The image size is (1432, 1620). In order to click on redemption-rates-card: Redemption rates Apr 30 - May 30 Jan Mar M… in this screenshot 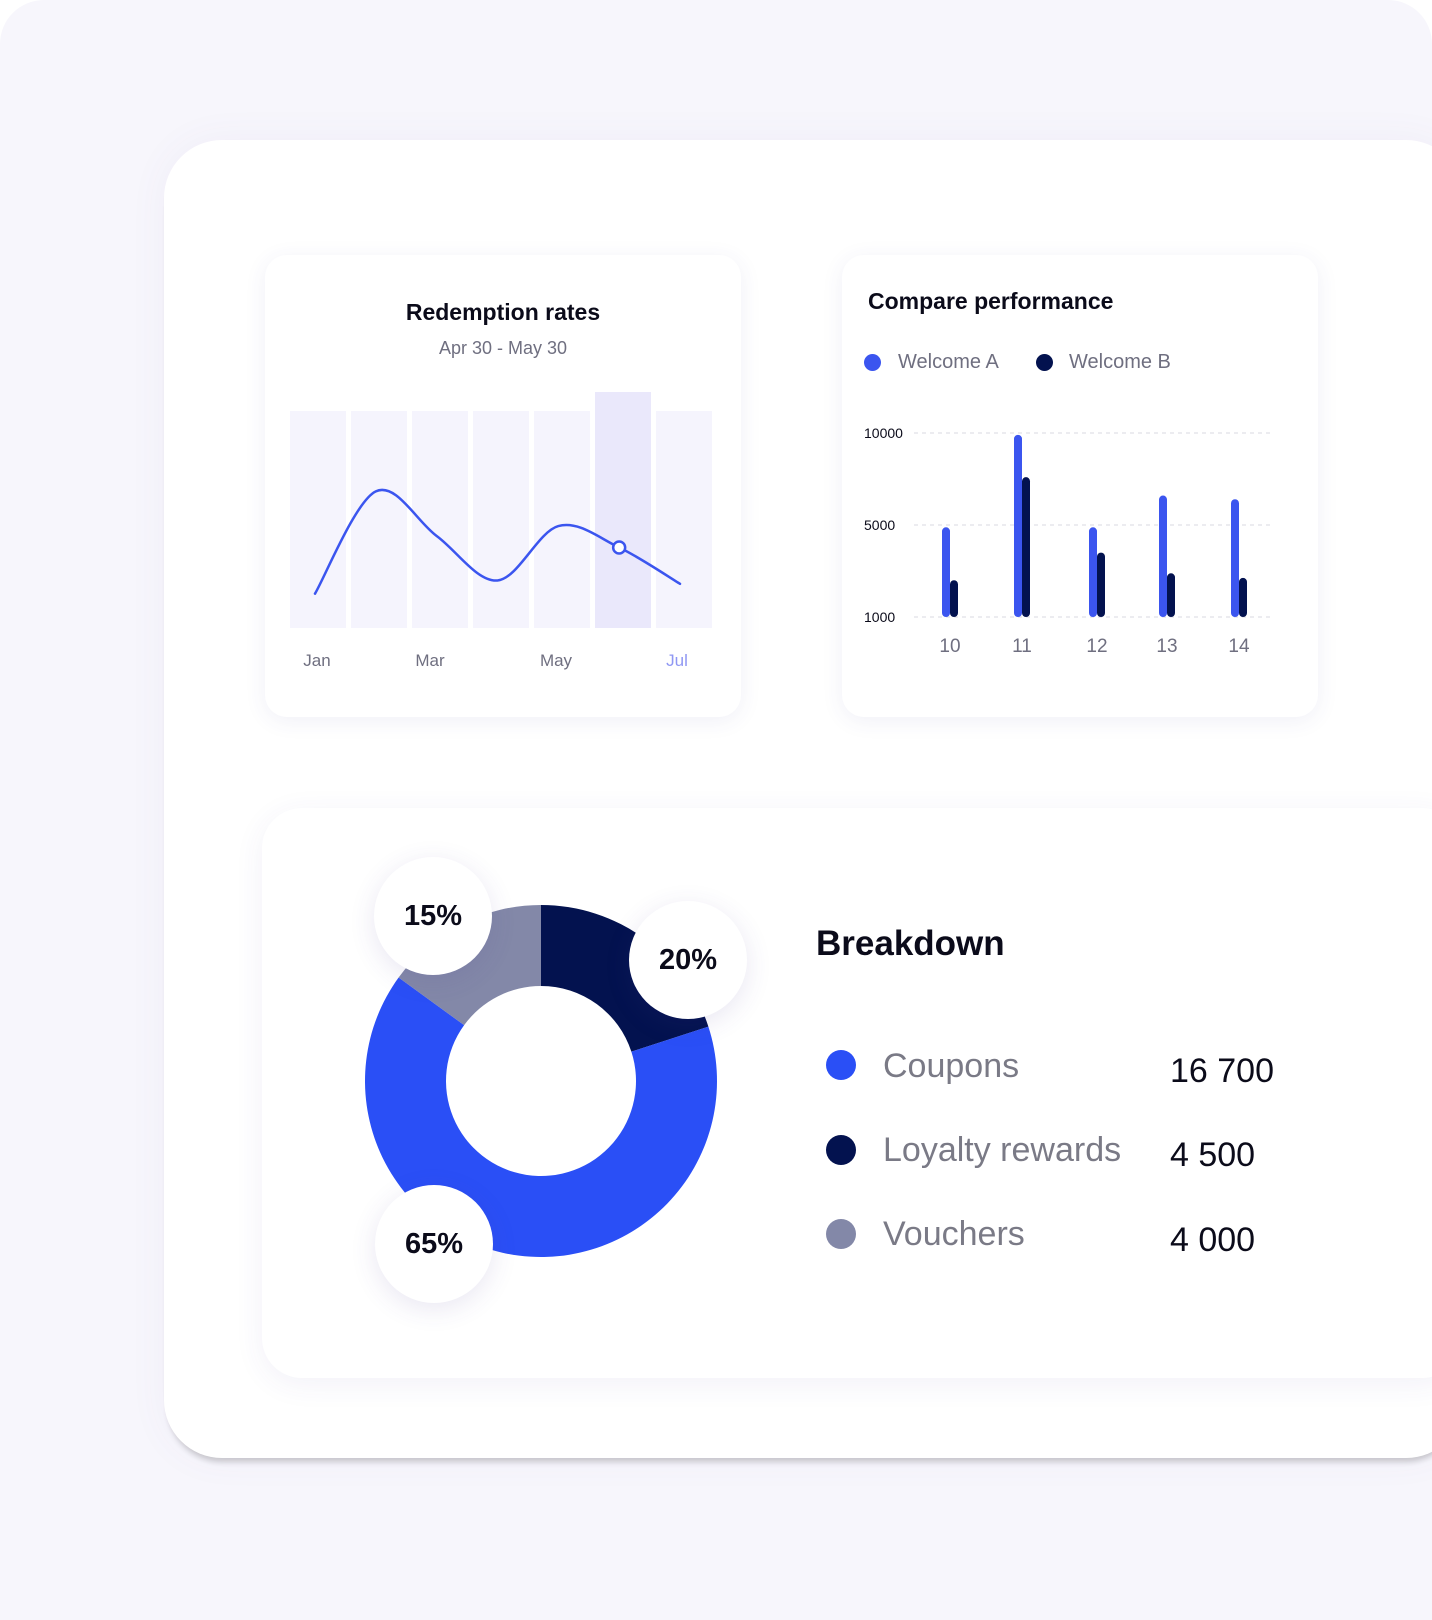, I will do `click(503, 486)`.